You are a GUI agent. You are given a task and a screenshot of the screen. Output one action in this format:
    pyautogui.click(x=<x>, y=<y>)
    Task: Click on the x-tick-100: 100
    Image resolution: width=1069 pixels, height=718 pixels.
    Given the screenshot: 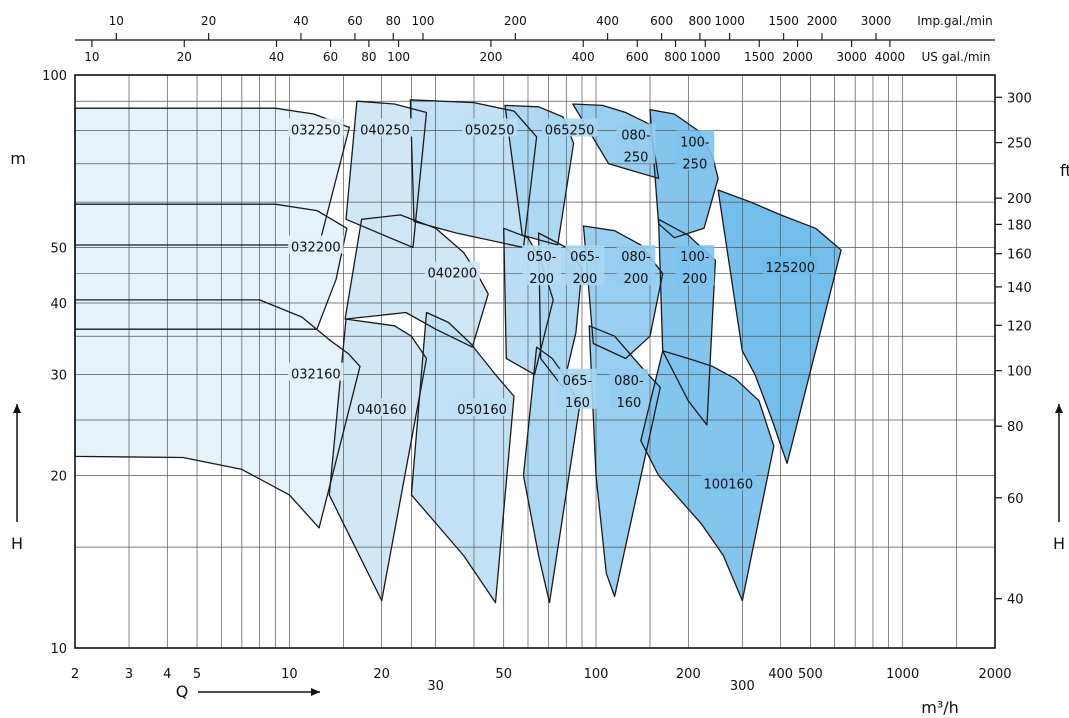 What is the action you would take?
    pyautogui.click(x=596, y=674)
    